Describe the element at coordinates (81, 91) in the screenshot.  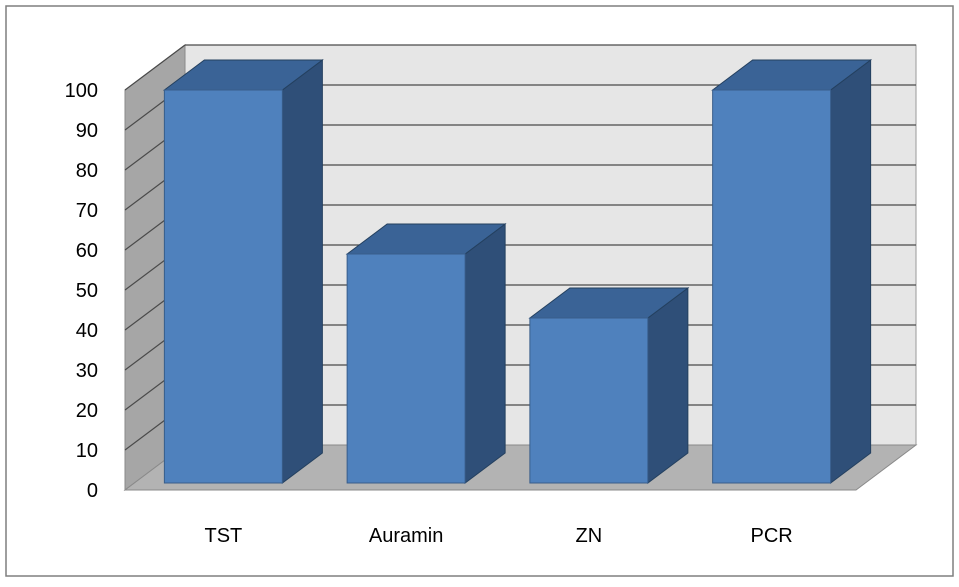
I see `y-tick-label: 100` at that location.